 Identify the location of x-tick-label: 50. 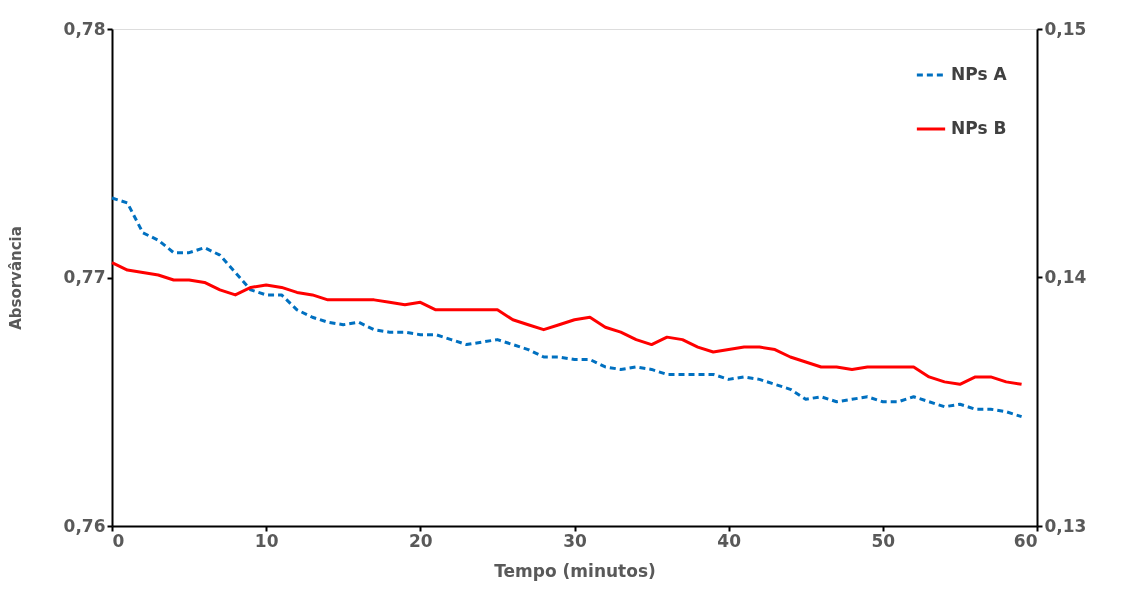
(883, 540).